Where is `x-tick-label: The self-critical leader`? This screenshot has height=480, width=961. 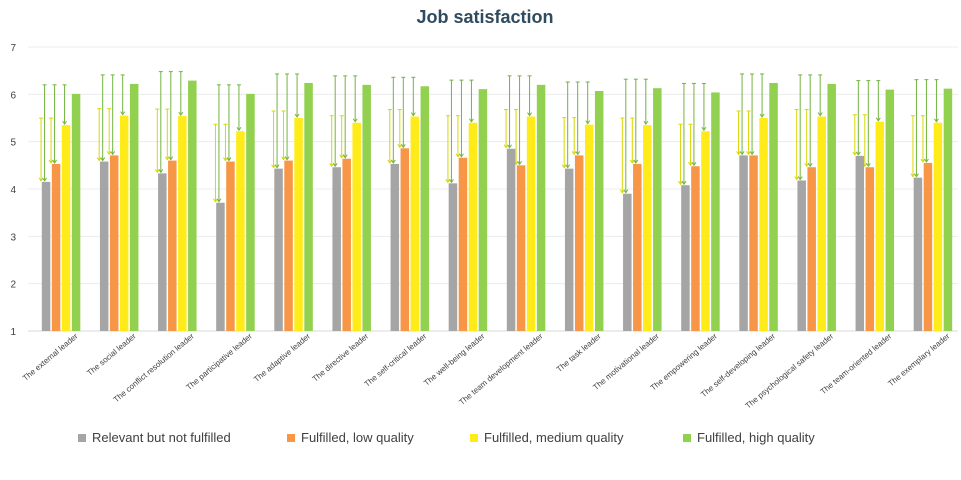 x-tick-label: The self-critical leader is located at coordinates (396, 359).